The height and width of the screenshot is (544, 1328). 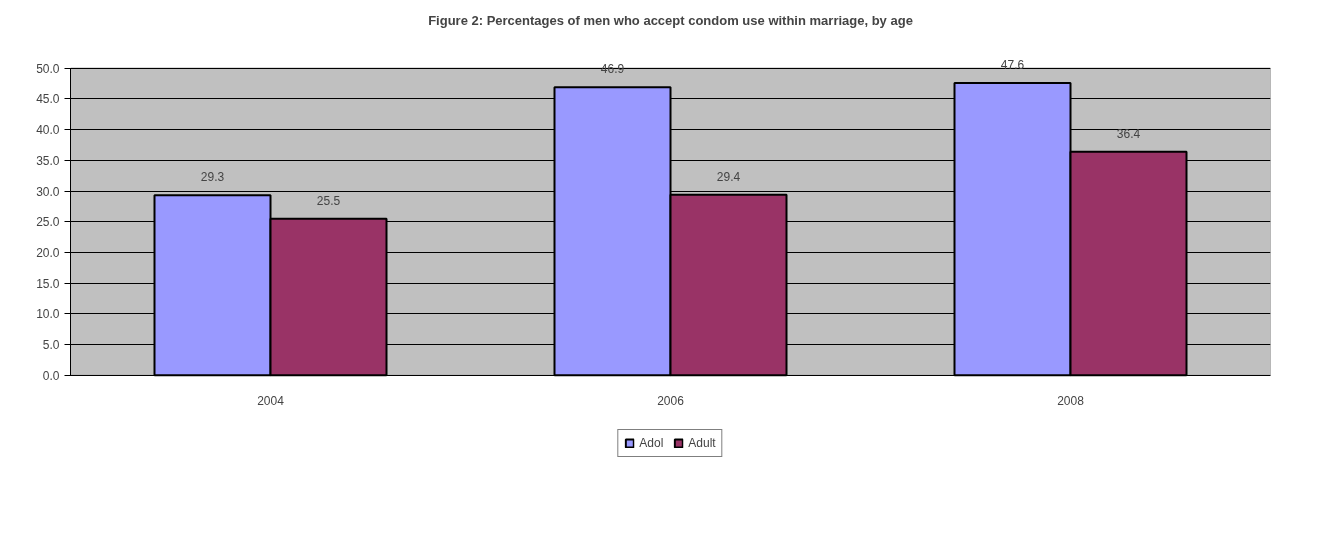 What do you see at coordinates (671, 401) in the screenshot?
I see `x-tick-label: 2006` at bounding box center [671, 401].